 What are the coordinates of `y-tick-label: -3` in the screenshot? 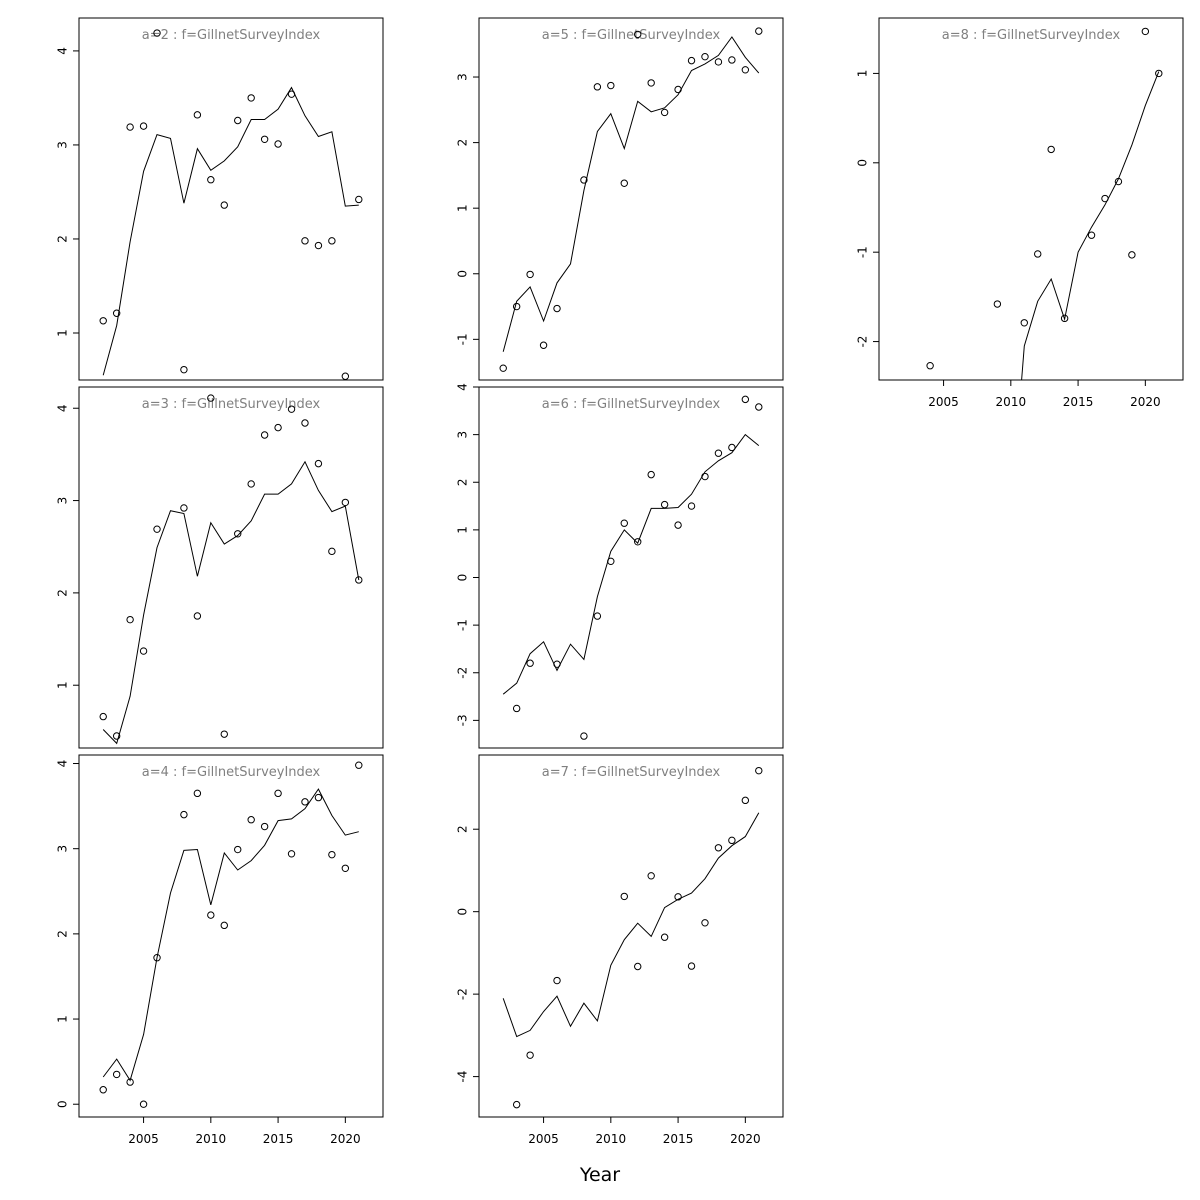 It's located at (463, 720).